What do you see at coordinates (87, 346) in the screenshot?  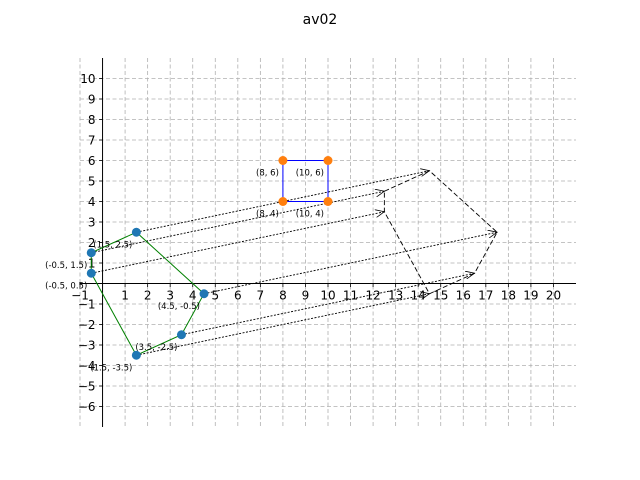 I see `y-tick-label: −3` at bounding box center [87, 346].